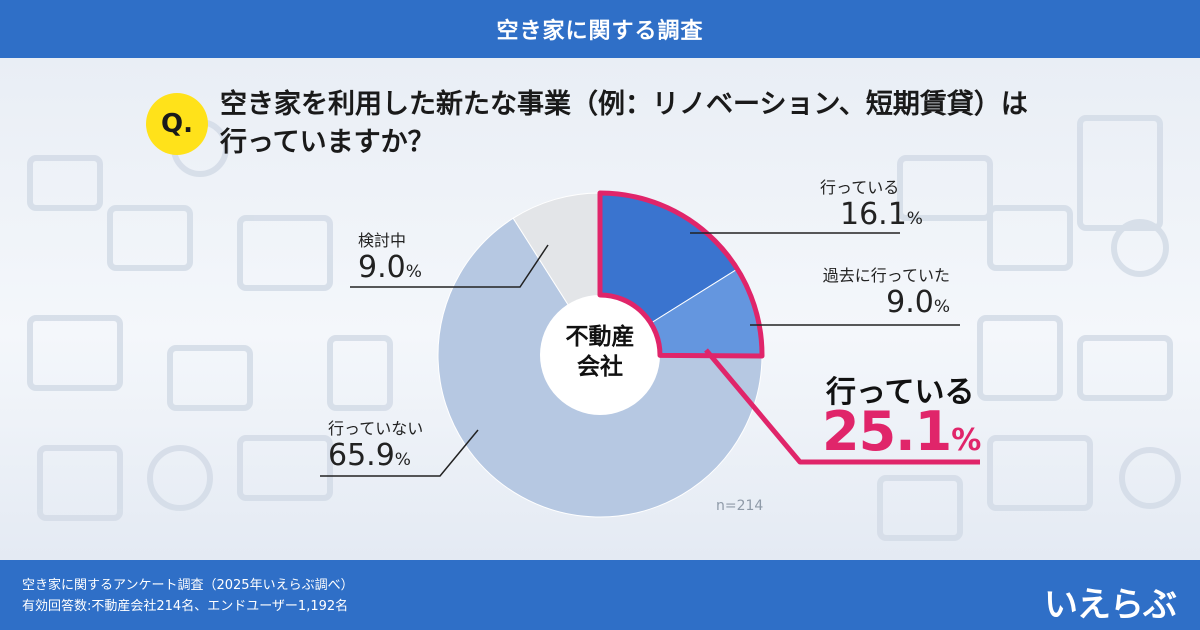 This screenshot has width=1200, height=630. I want to click on question-text: 空き家を利用した新たな事業（例：リノベーション、短期賃貸）は 行っていますか？, so click(660, 124).